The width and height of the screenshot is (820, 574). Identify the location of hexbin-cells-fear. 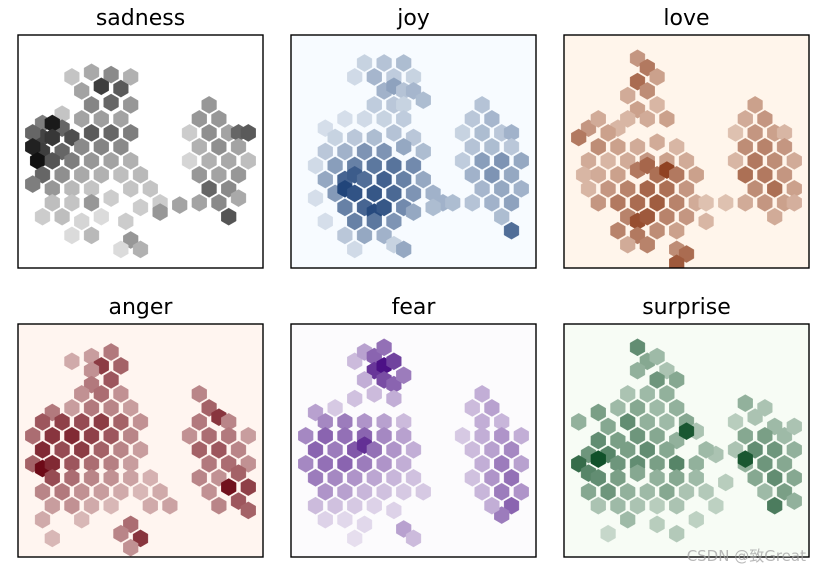
(413, 443).